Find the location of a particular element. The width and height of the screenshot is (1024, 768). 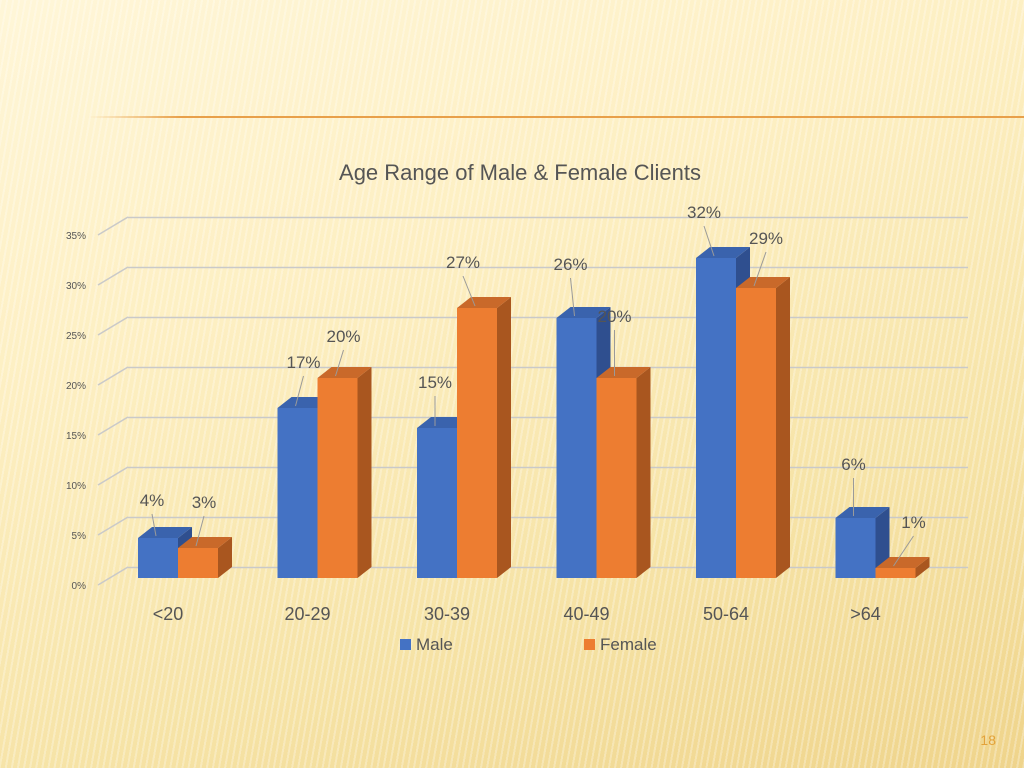

y-tick-label: 10% is located at coordinates (76, 486).